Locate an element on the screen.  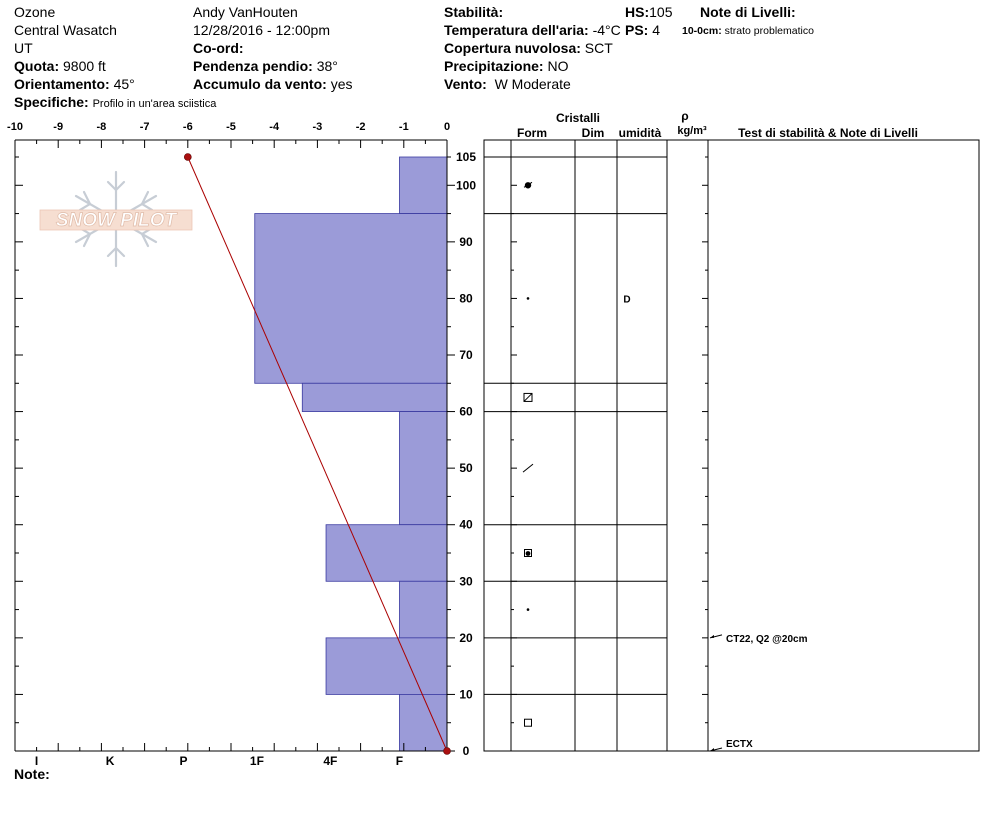
air-temp-label: Temperatura dell'aria: is located at coordinates (516, 30).